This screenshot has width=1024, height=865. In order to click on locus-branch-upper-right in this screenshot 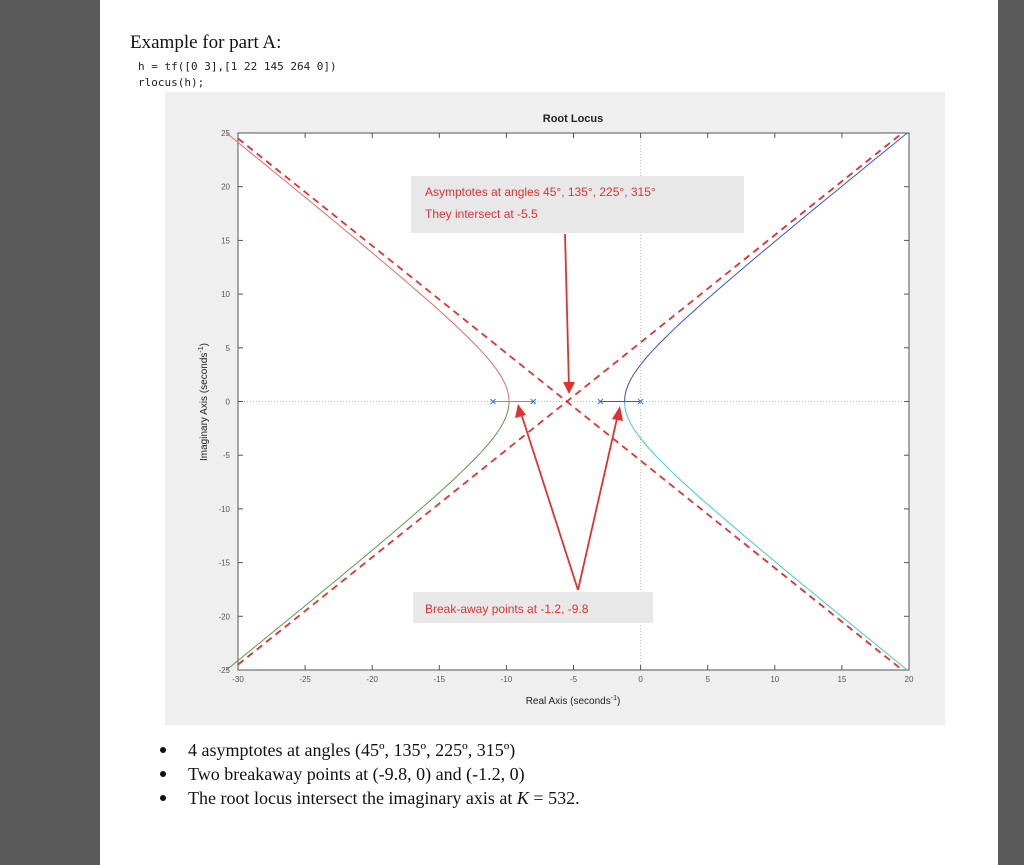, I will do `click(766, 267)`.